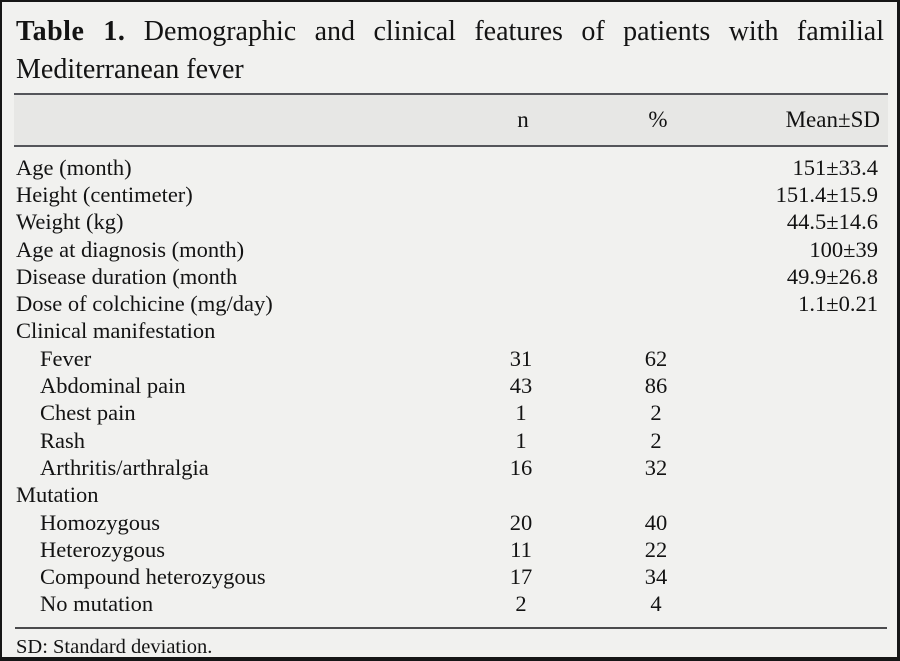  What do you see at coordinates (449, 222) in the screenshot?
I see `table-row: Weight (kg) 44.5±14.6` at bounding box center [449, 222].